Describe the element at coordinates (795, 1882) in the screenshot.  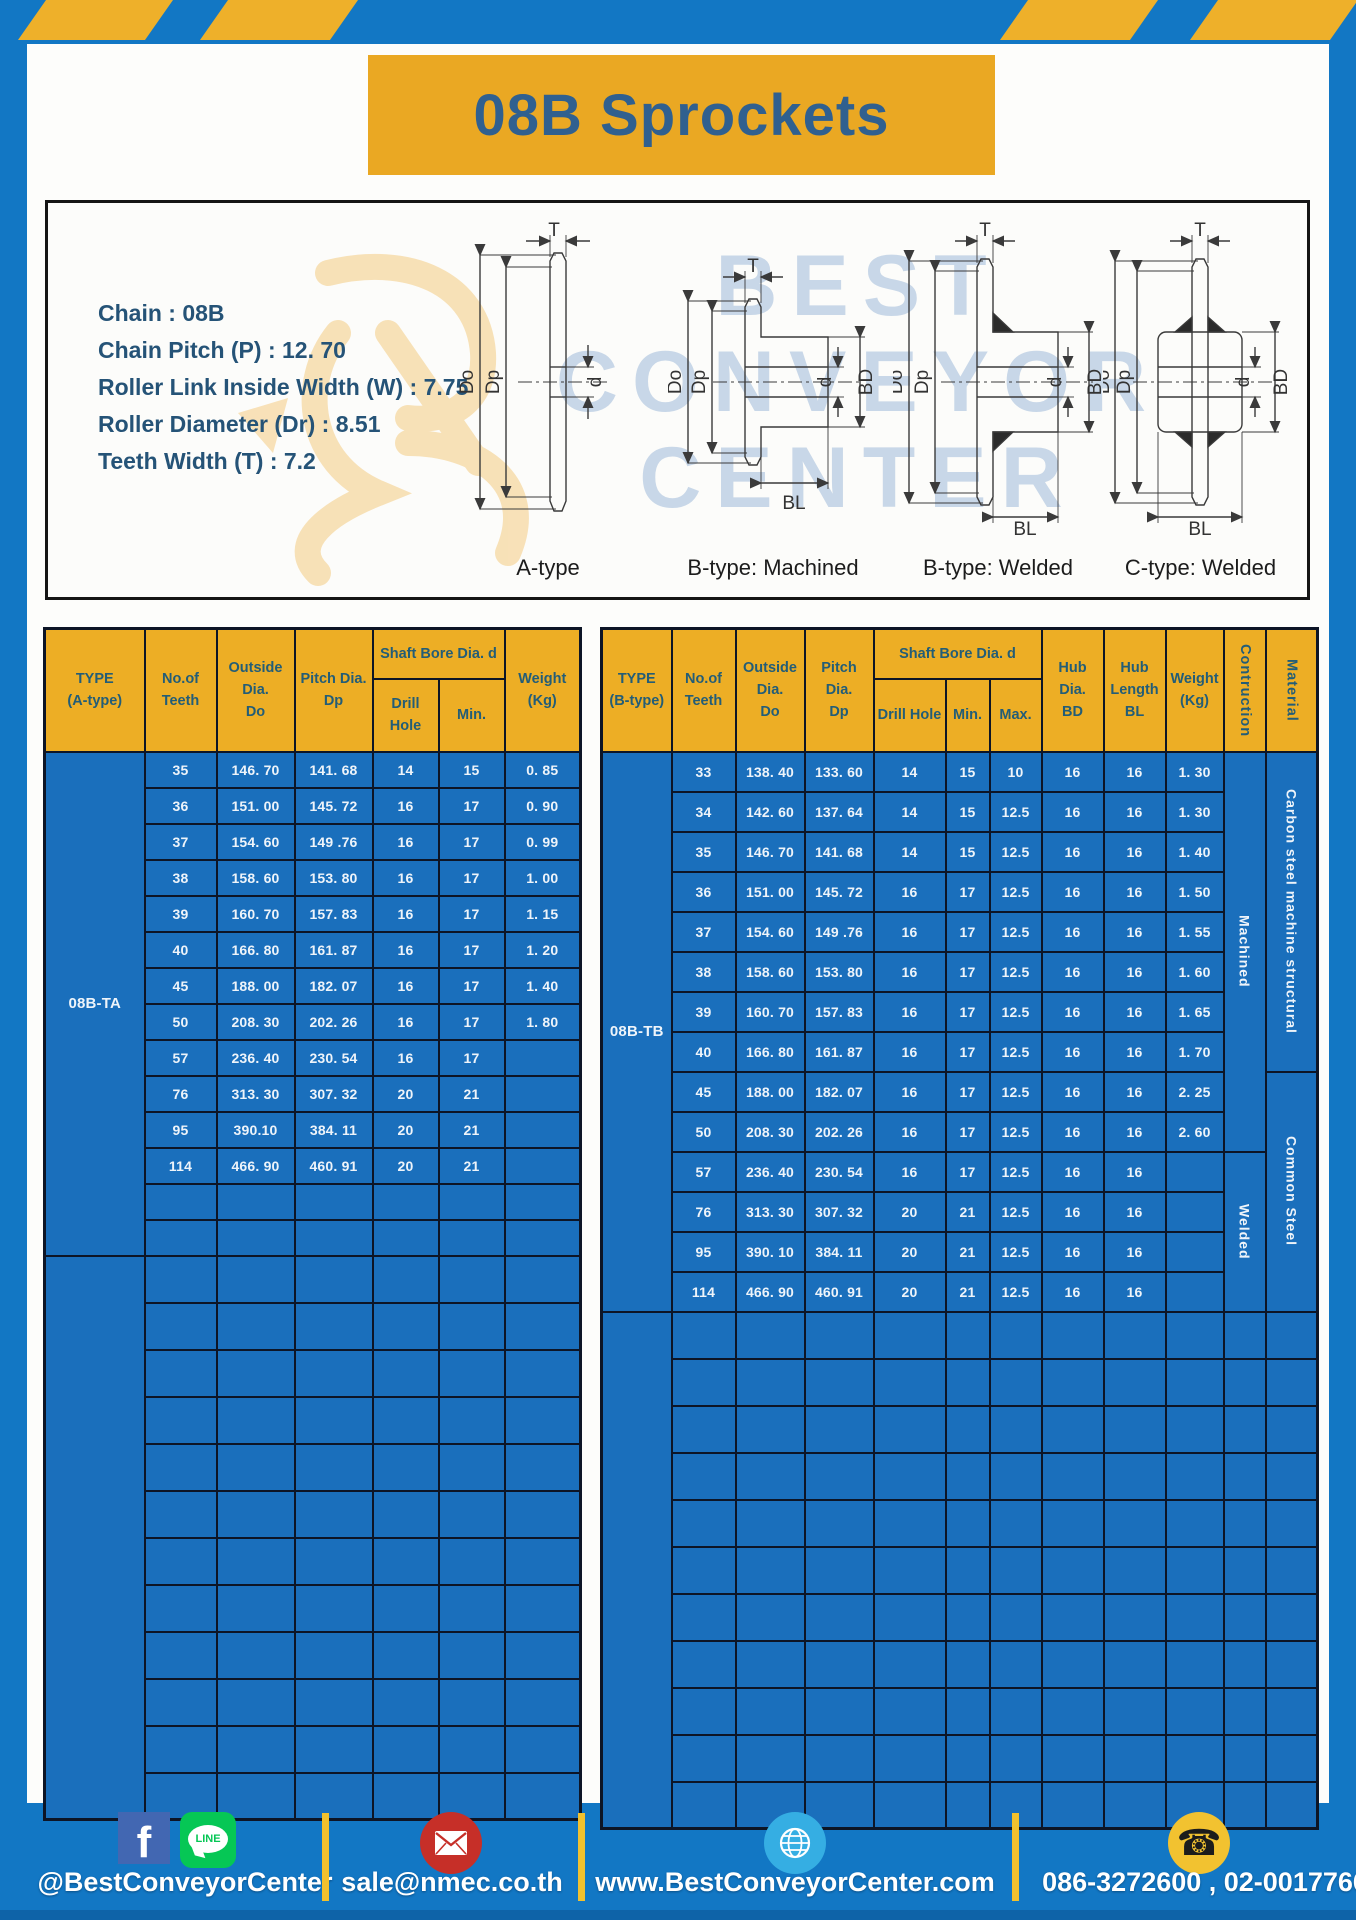
I see `footer-website: www.BestConveyorCenter.com` at that location.